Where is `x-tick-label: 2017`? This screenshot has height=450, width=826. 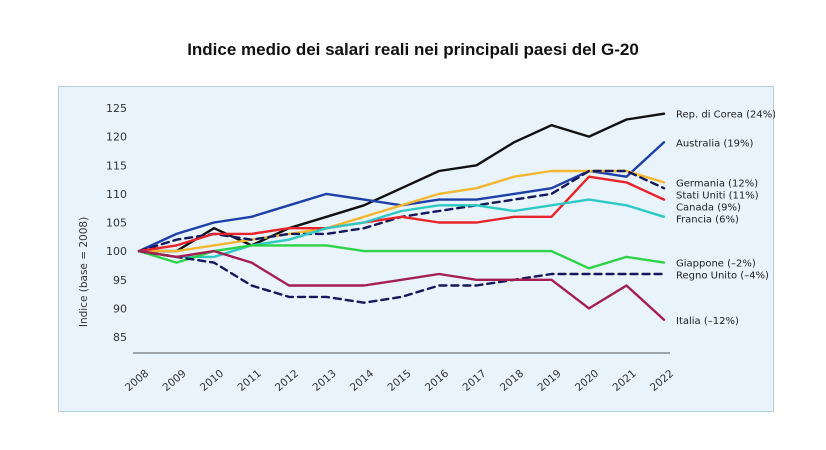
x-tick-label: 2017 is located at coordinates (474, 381).